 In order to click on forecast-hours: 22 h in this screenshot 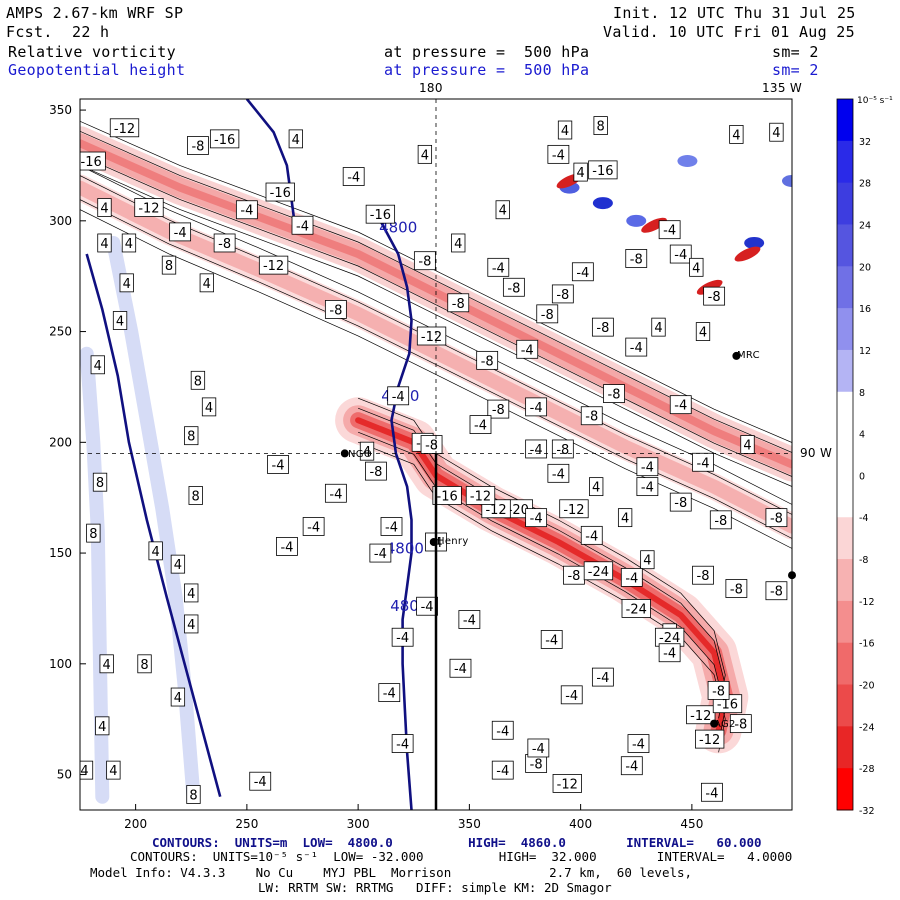, I will do `click(91, 32)`.